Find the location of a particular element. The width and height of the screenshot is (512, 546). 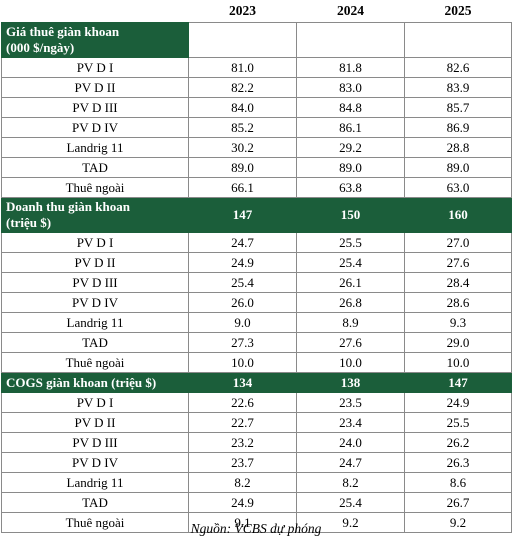

table-row: Thuê ngoài 9.1 9.2 9.2 is located at coordinates (256, 522).